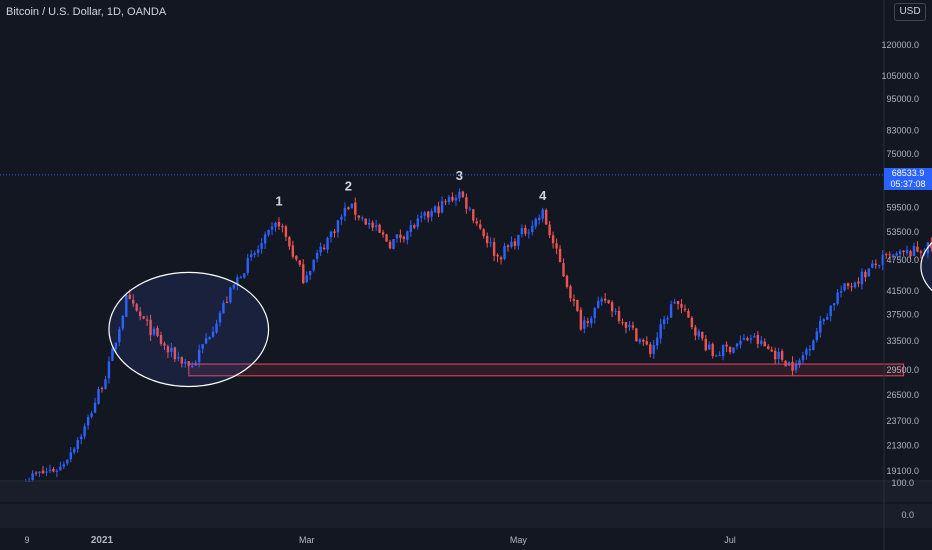  What do you see at coordinates (546, 370) in the screenshot?
I see `support-zones` at bounding box center [546, 370].